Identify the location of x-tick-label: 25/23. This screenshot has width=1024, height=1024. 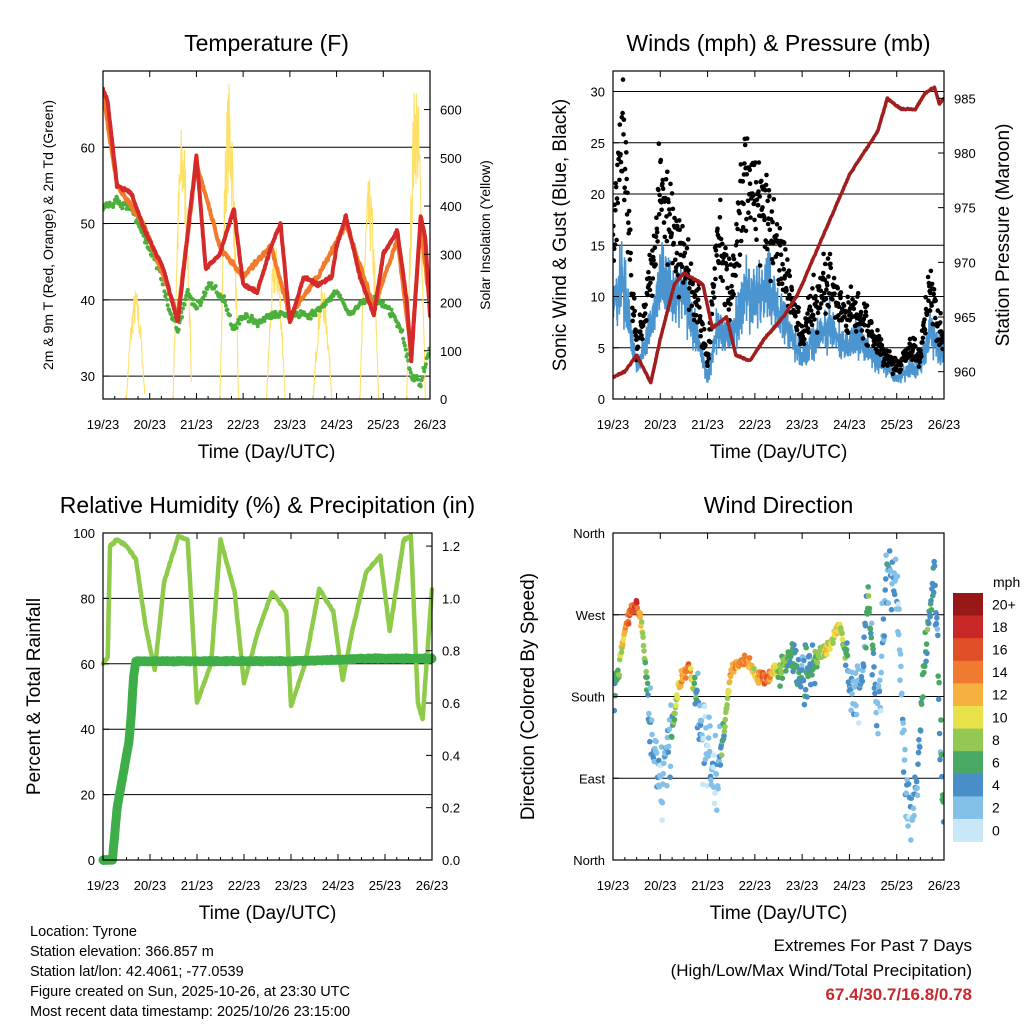
(896, 885).